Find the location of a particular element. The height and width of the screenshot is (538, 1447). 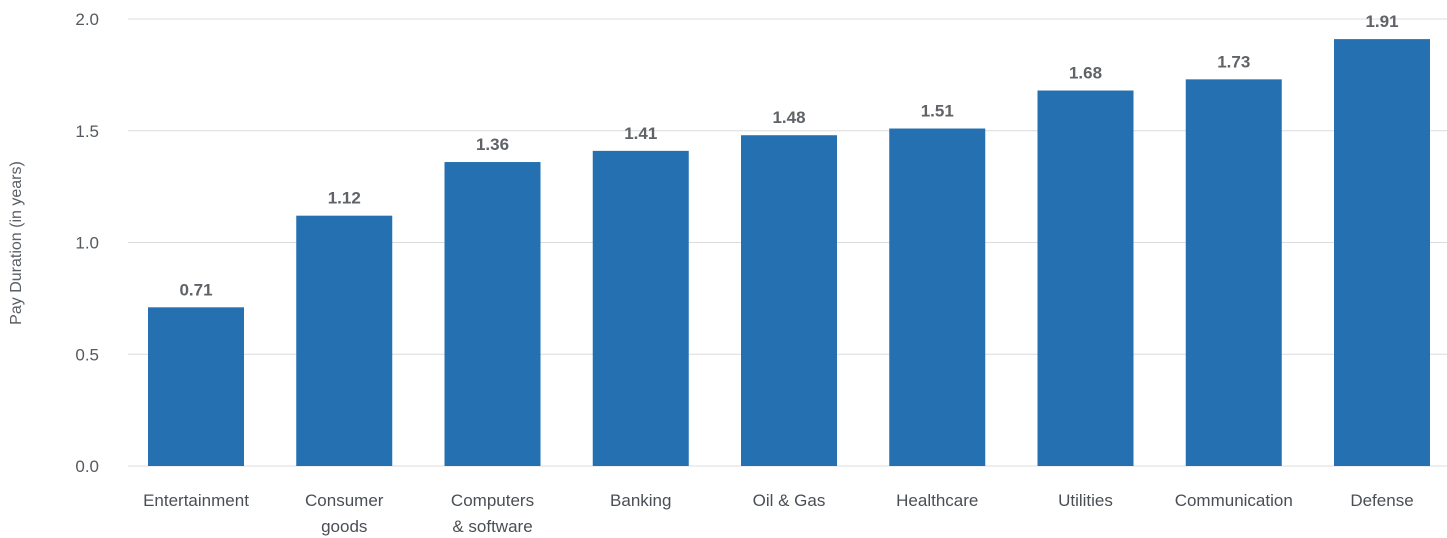

x-tick-label: Banking is located at coordinates (640, 500).